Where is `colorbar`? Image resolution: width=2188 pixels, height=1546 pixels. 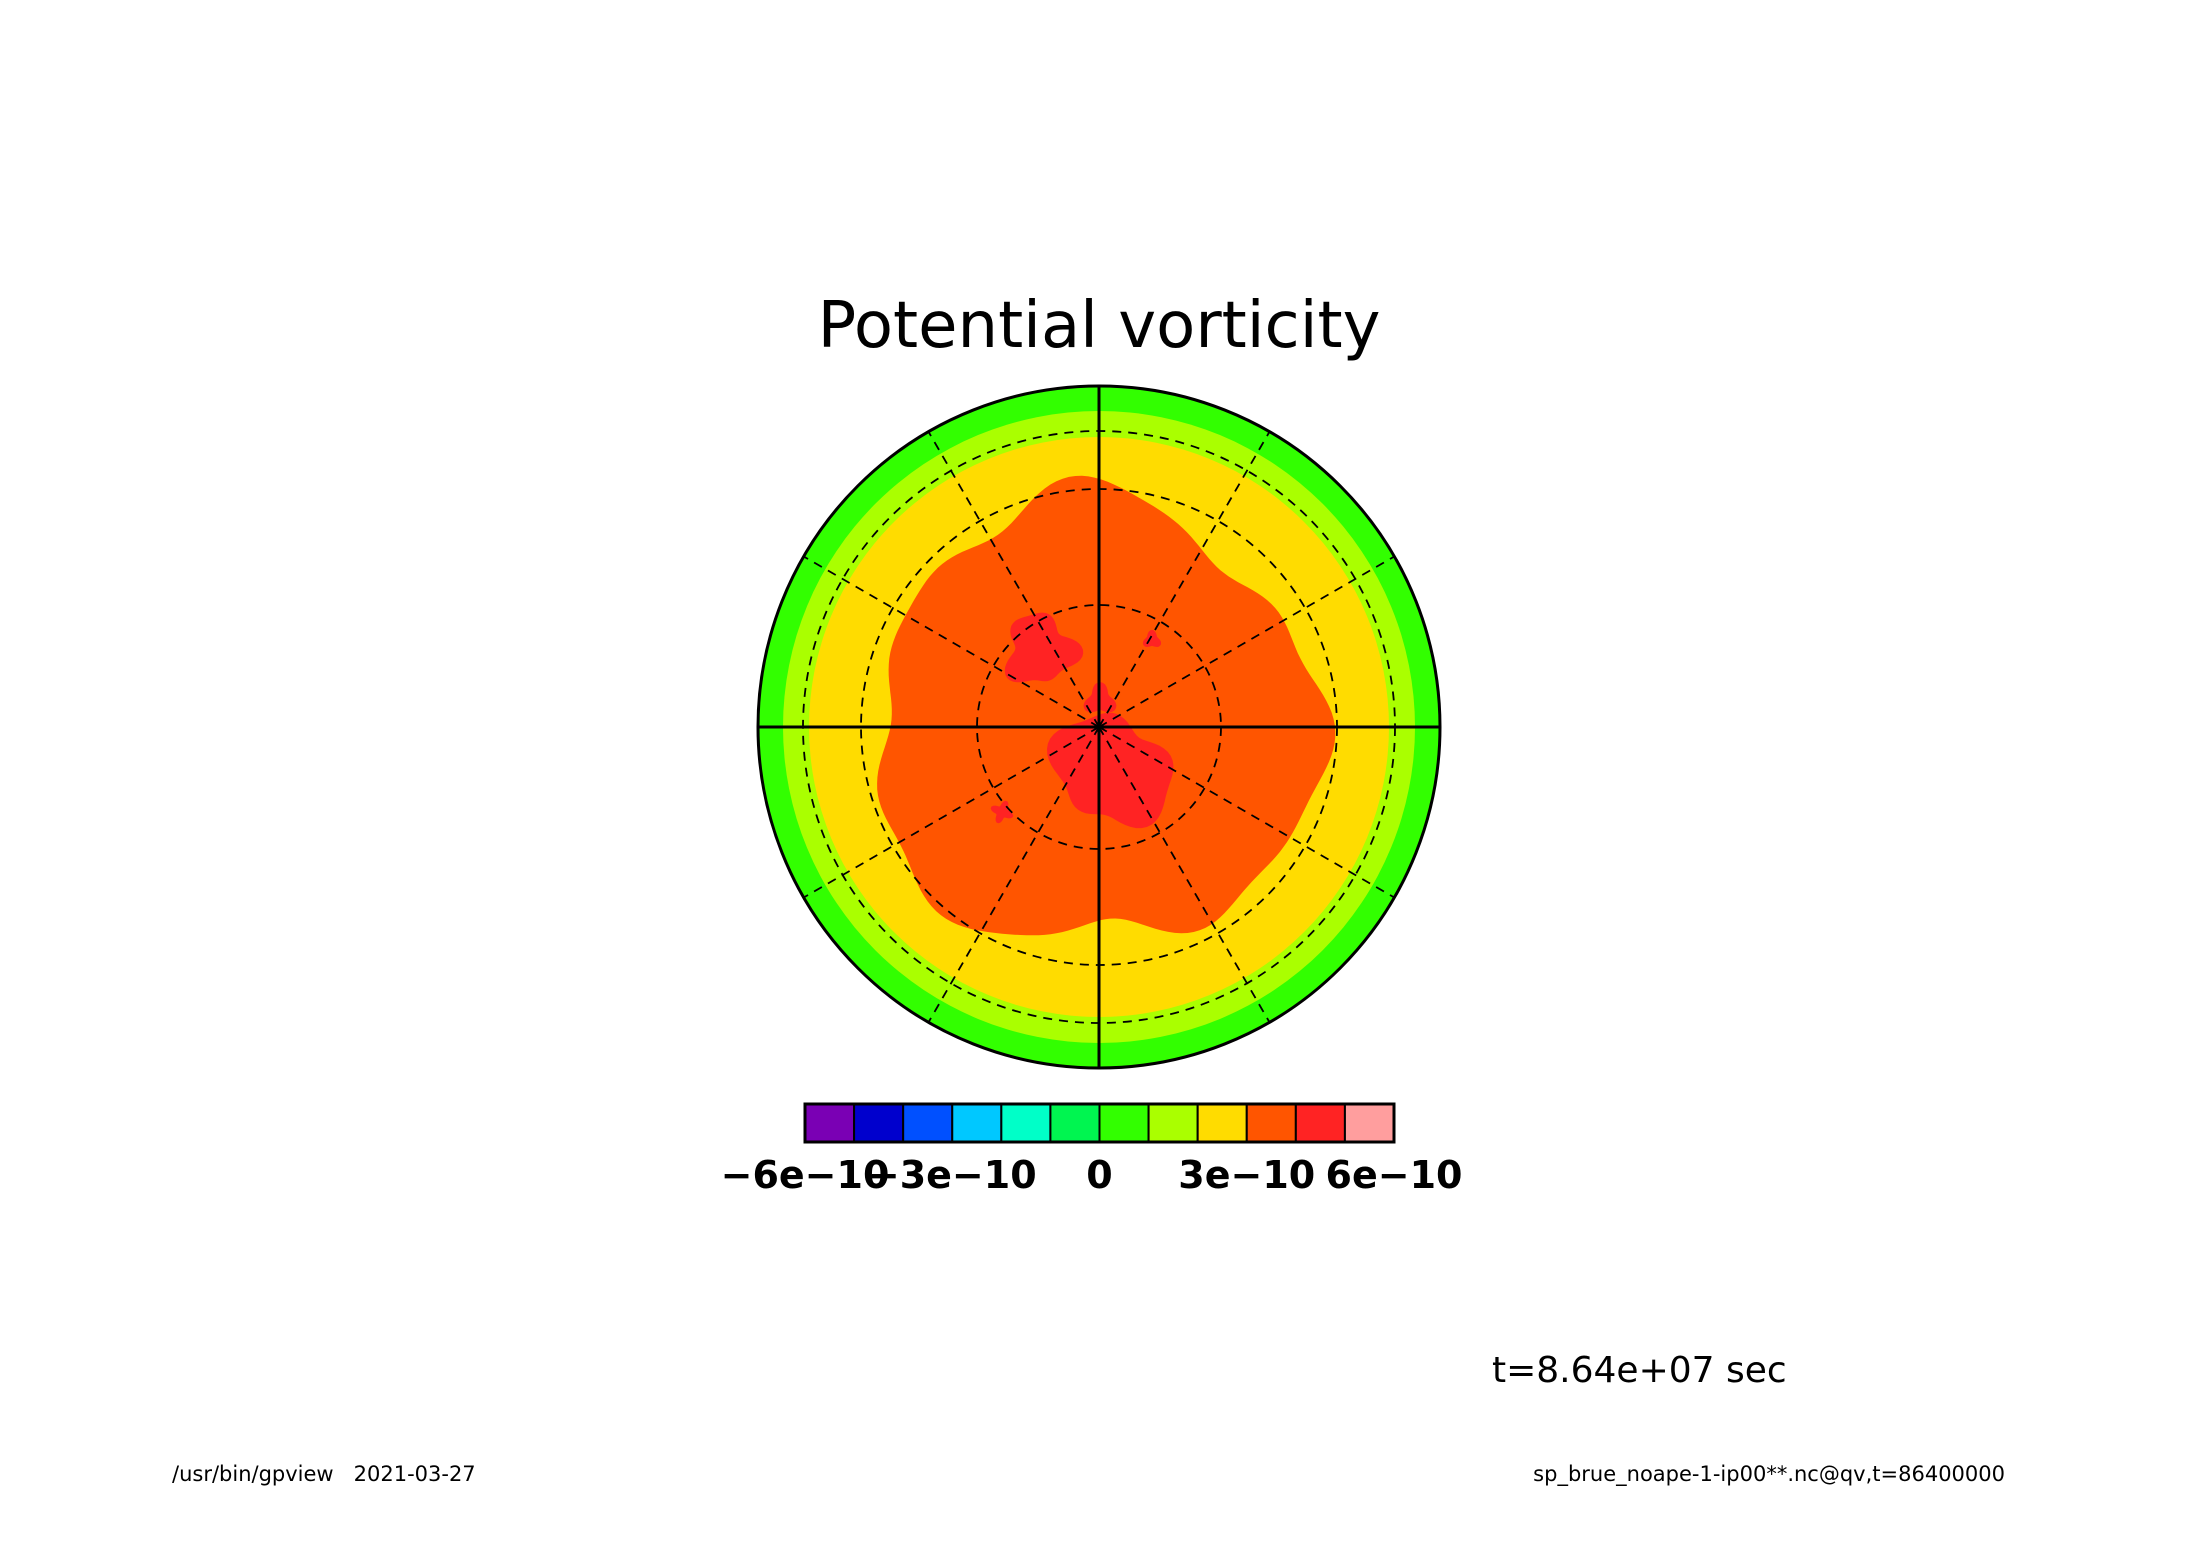 colorbar is located at coordinates (1099, 1123).